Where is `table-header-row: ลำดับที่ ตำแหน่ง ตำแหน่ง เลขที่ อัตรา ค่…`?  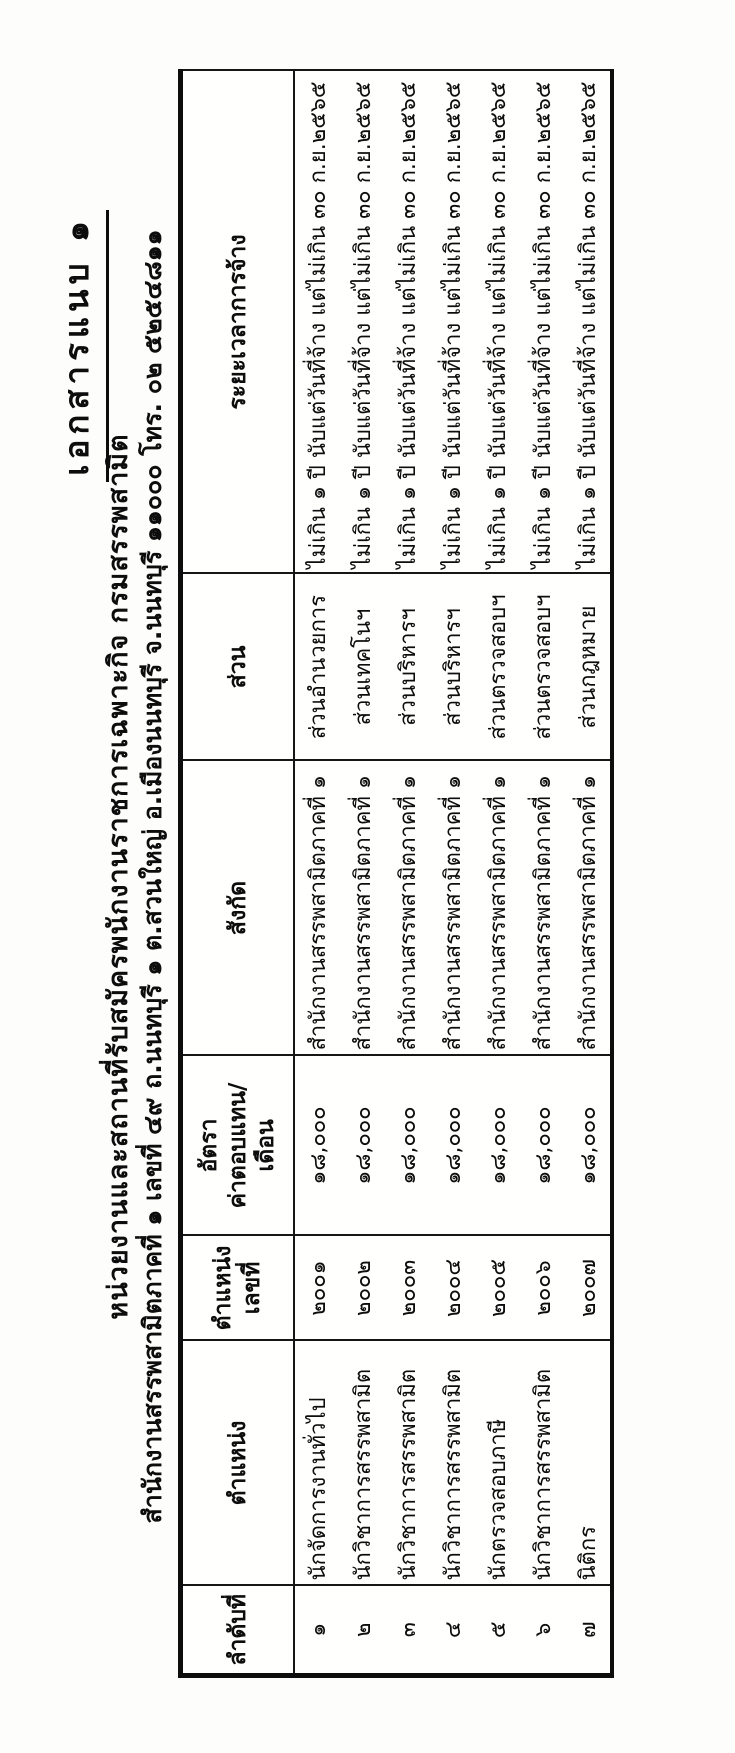
table-header-row: ลำดับที่ ตำแหน่ง ตำแหน่ง เลขที่ อัตรา ค่… is located at coordinates (237, 873).